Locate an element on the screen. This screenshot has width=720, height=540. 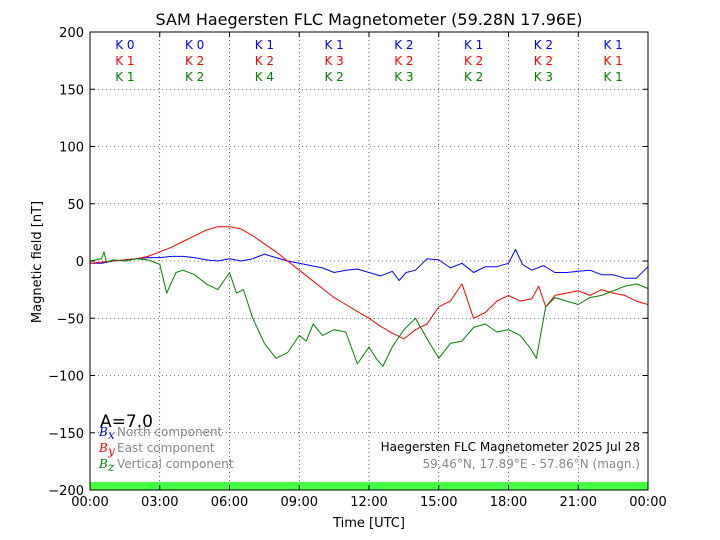
y-tick-label: −200 is located at coordinates (66, 491).